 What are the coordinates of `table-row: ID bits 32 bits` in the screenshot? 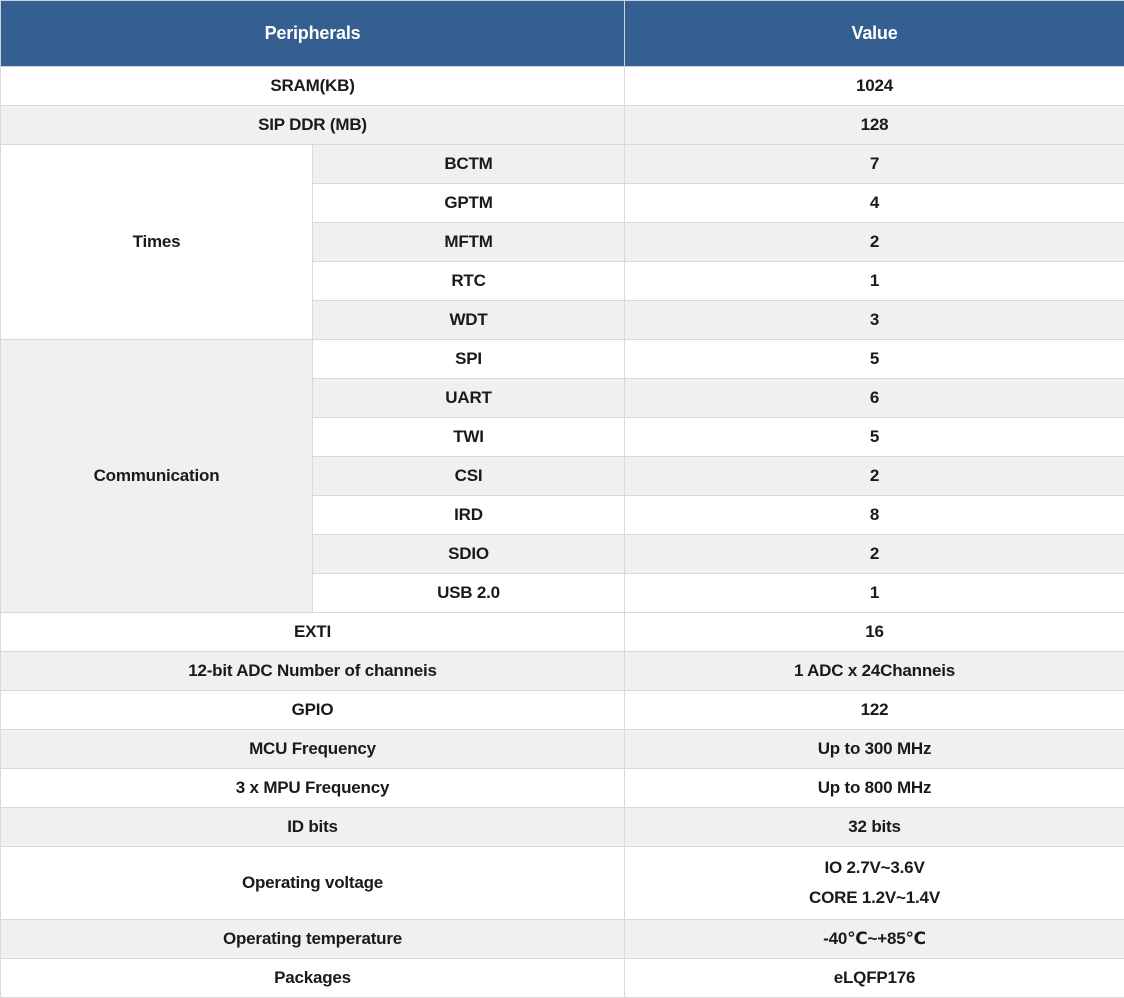 It's located at (562, 827).